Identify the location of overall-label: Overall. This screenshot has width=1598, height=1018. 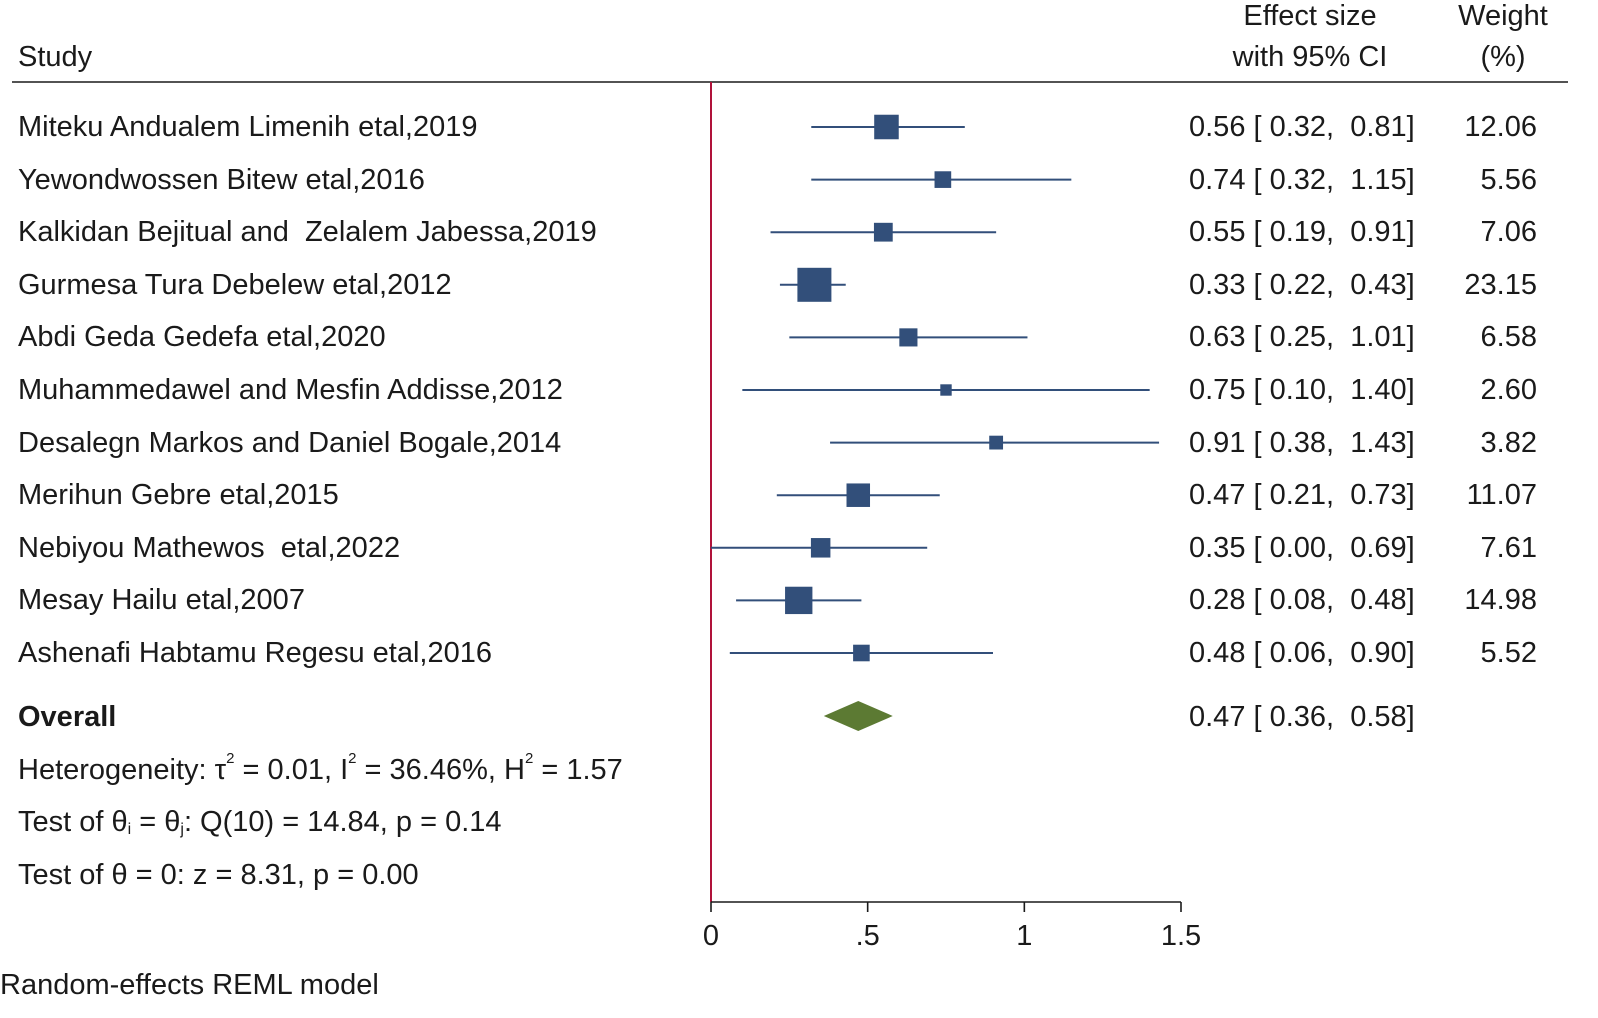
(67, 717).